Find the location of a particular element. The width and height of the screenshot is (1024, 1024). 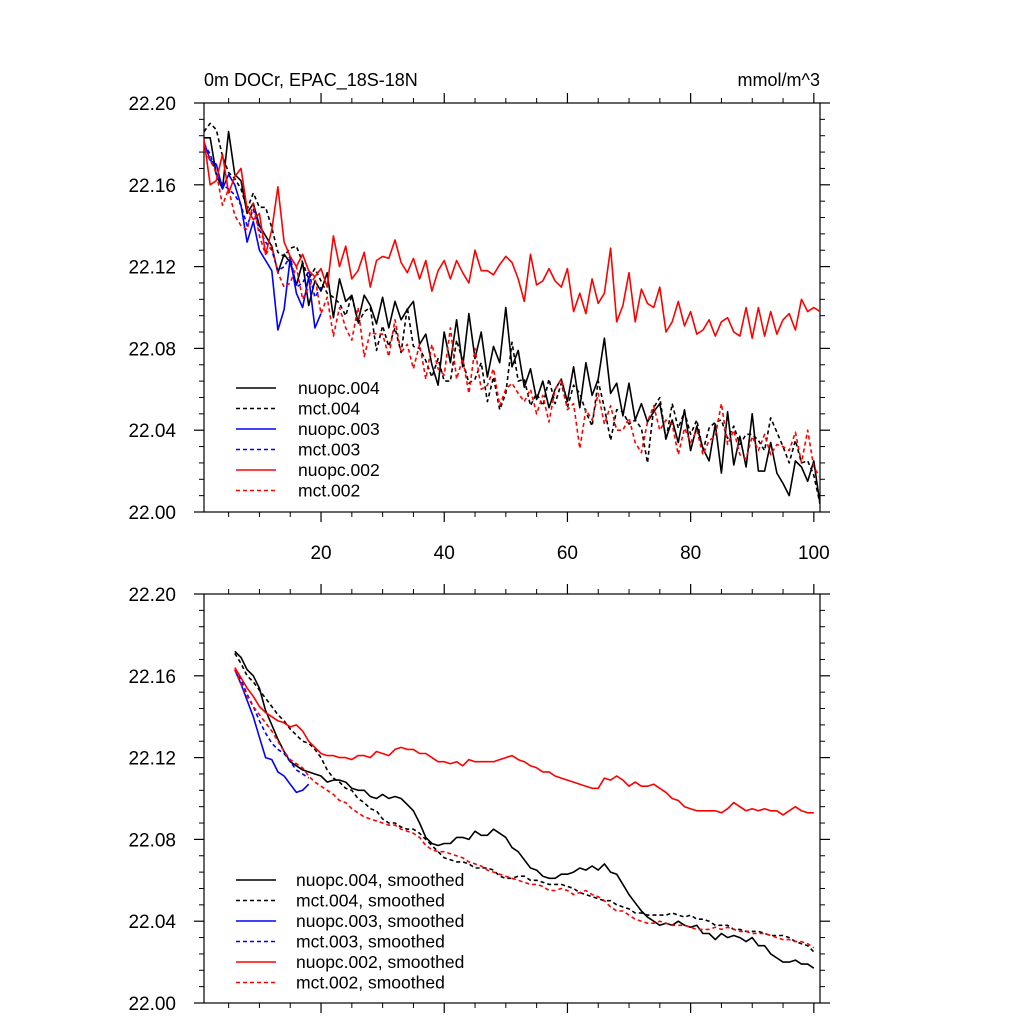

panel2-y-tick-label: 22.12 is located at coordinates (152, 759).